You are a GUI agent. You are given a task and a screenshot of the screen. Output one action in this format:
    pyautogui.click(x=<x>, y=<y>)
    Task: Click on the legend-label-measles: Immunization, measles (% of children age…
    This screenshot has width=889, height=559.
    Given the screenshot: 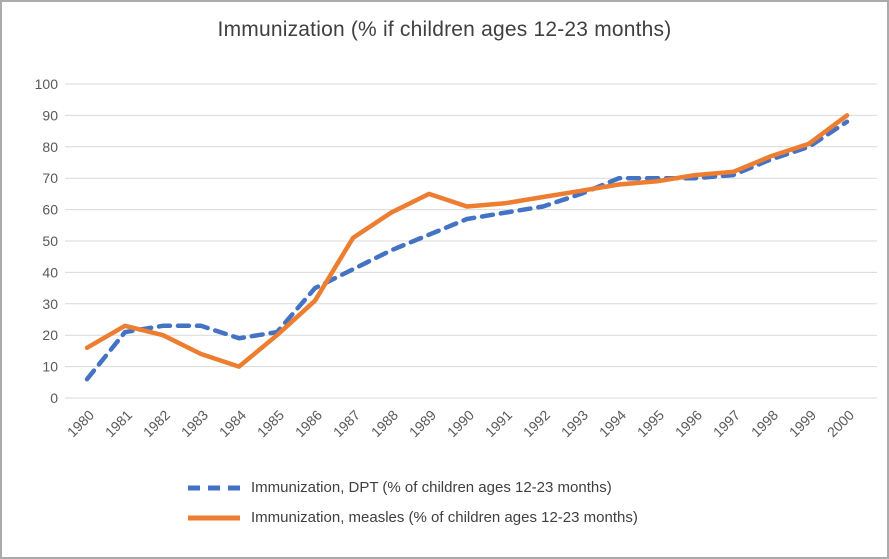 What is the action you would take?
    pyautogui.click(x=444, y=517)
    